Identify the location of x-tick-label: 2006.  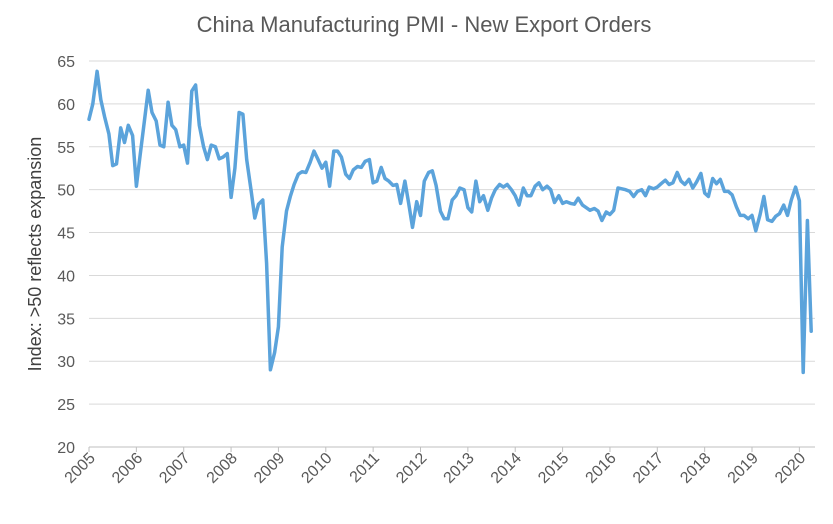
(127, 468).